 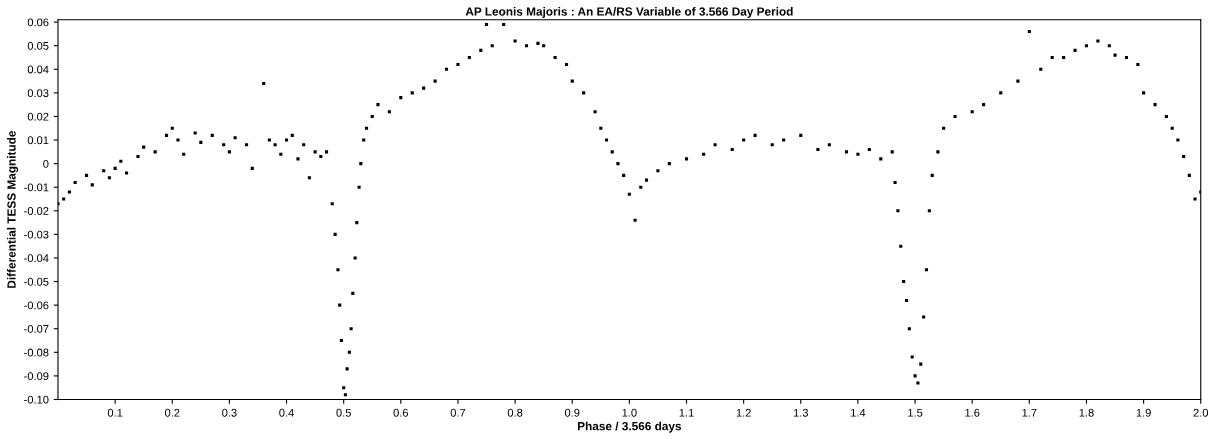 What do you see at coordinates (629, 412) in the screenshot?
I see `x-tick-label: 1.0` at bounding box center [629, 412].